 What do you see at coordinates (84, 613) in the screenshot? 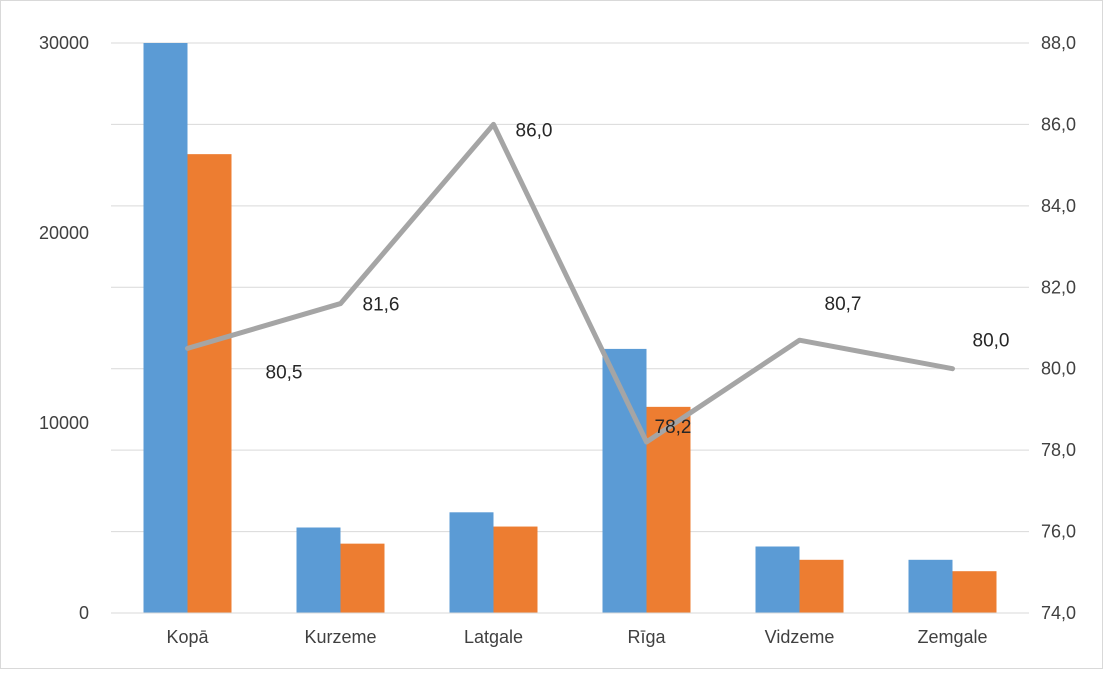
I see `y-left-tick-label: 0` at bounding box center [84, 613].